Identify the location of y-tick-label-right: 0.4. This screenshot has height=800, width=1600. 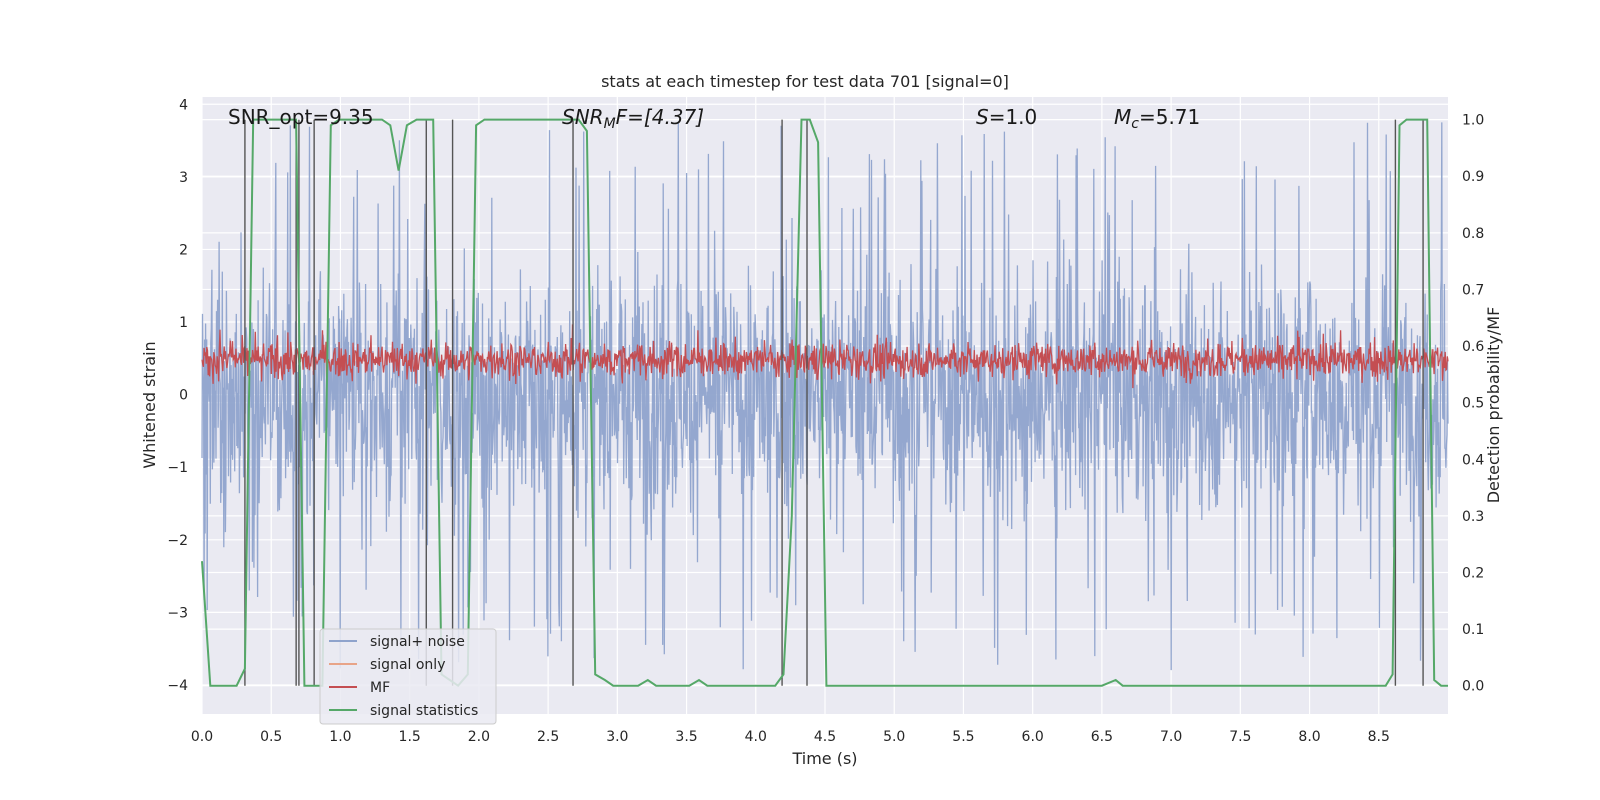
(1473, 460).